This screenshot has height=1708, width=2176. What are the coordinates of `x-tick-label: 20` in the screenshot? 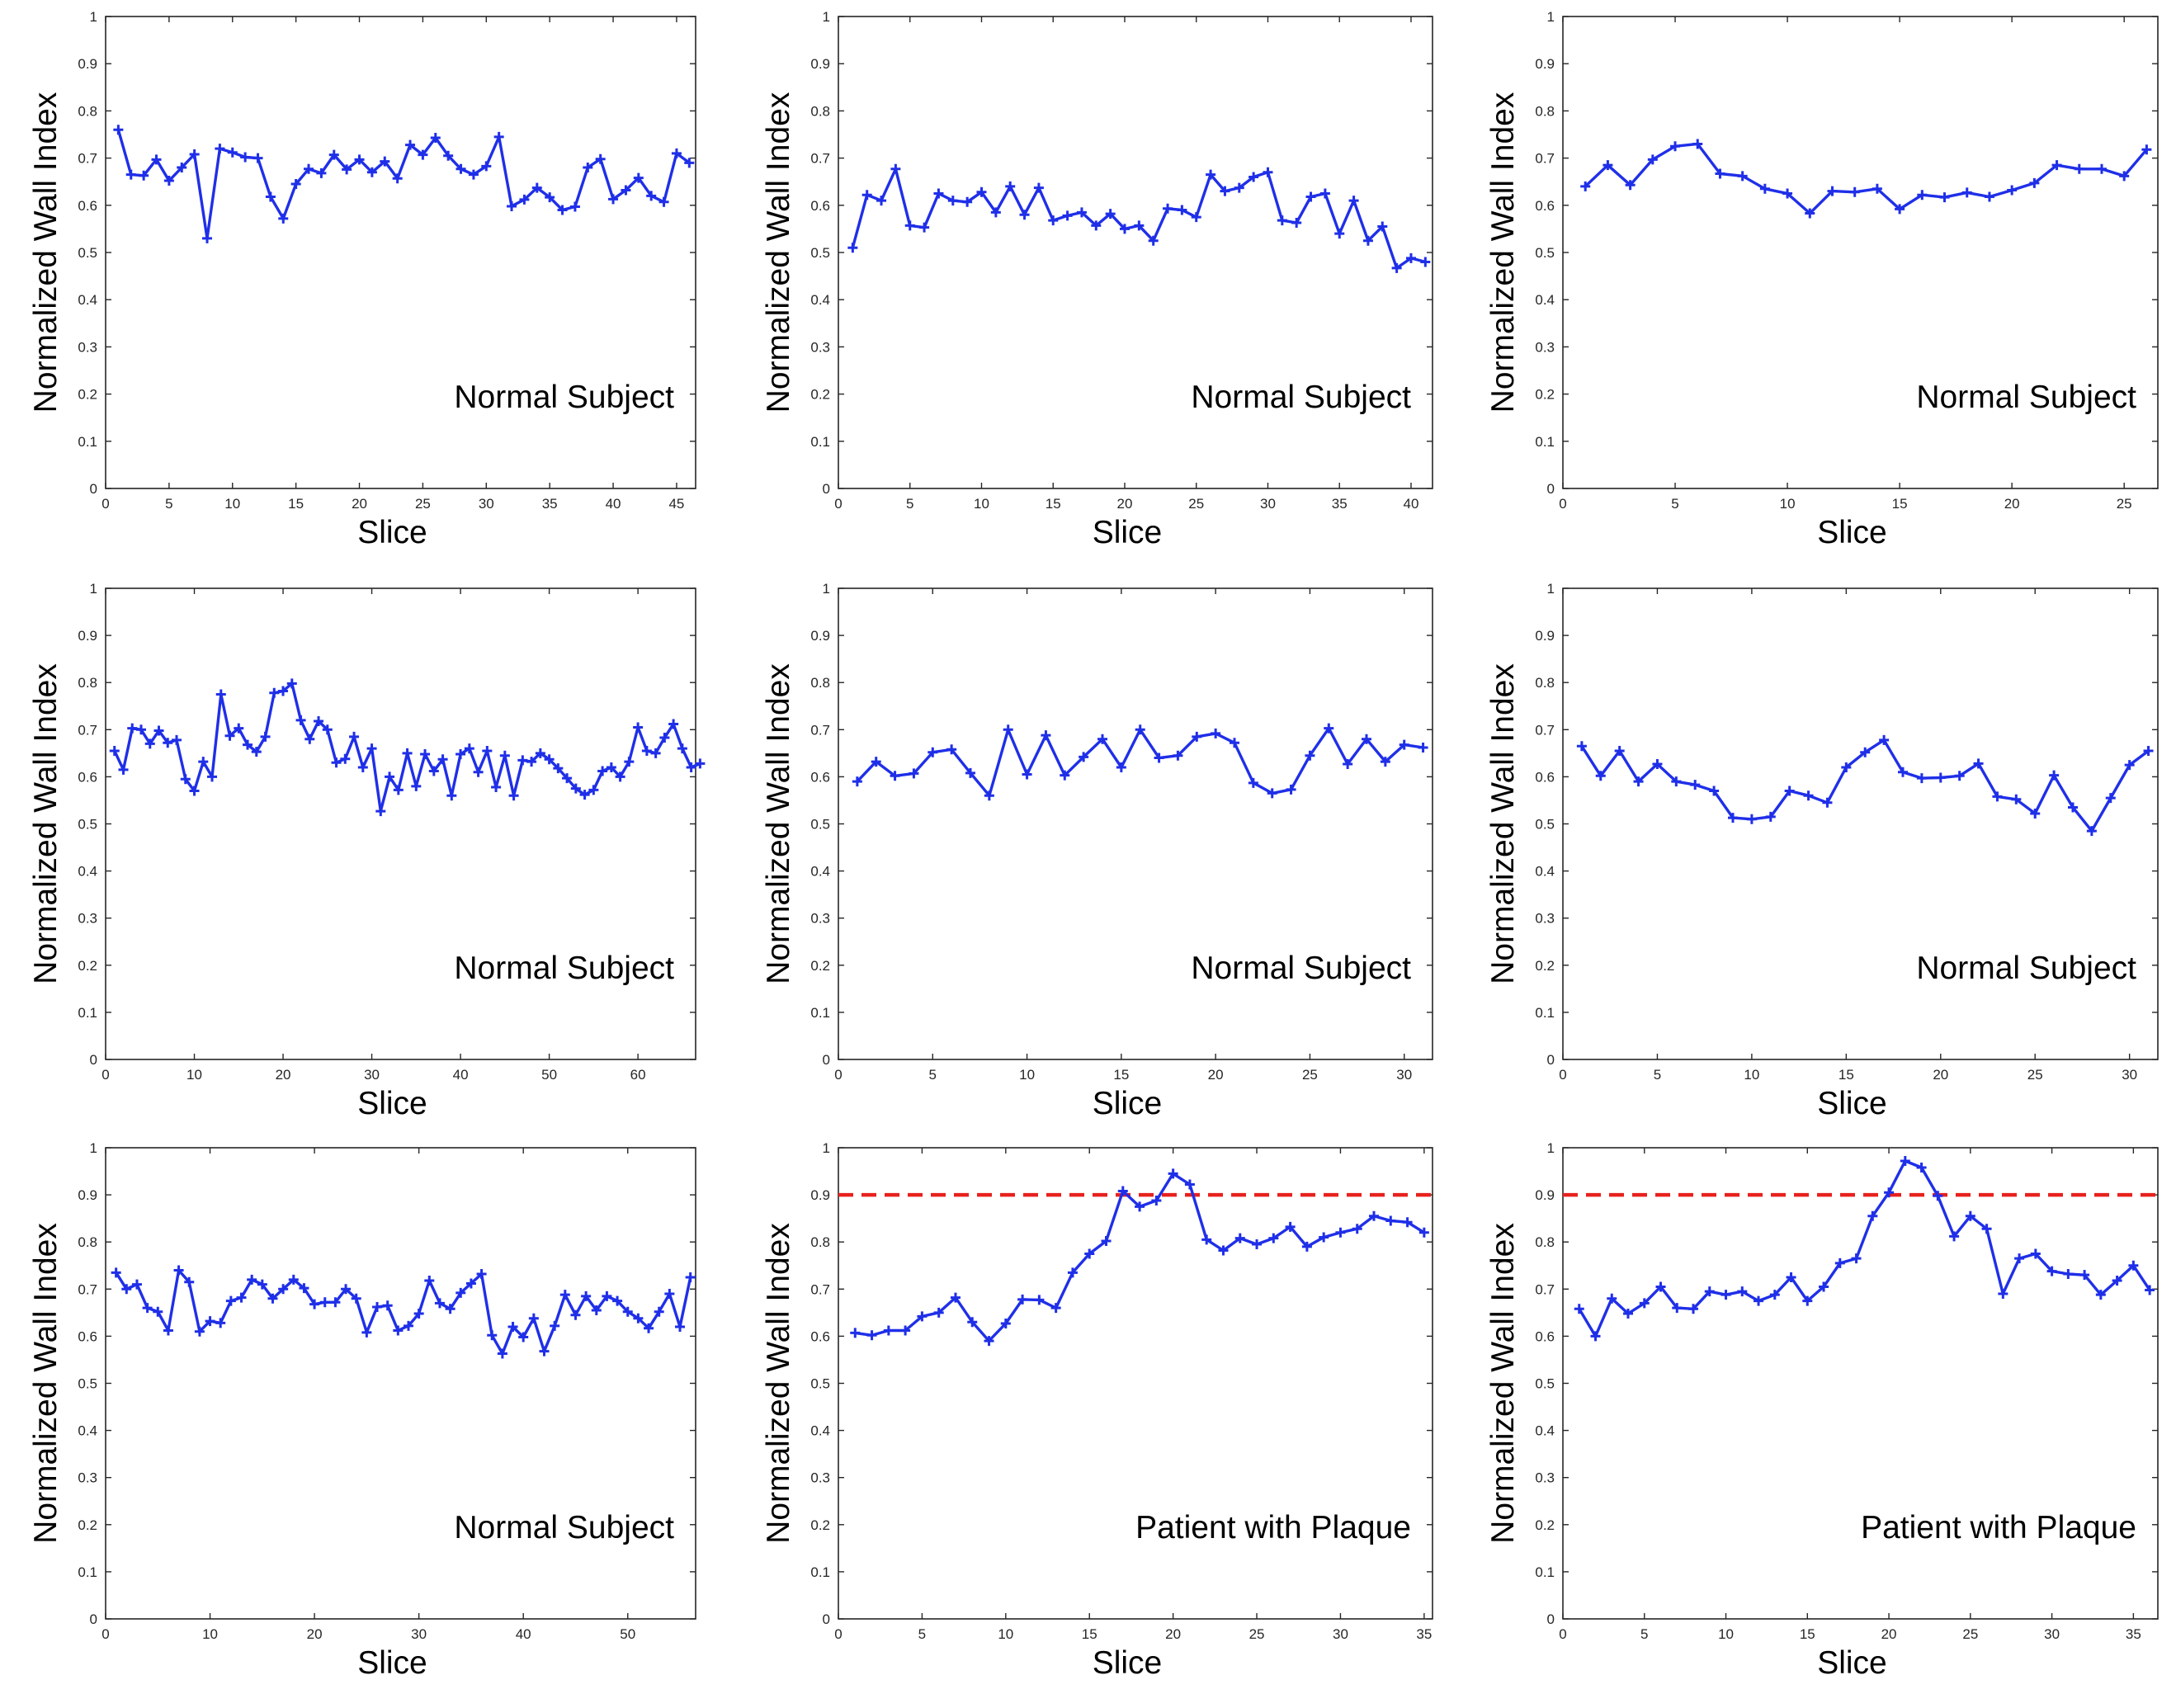 It's located at (2012, 504).